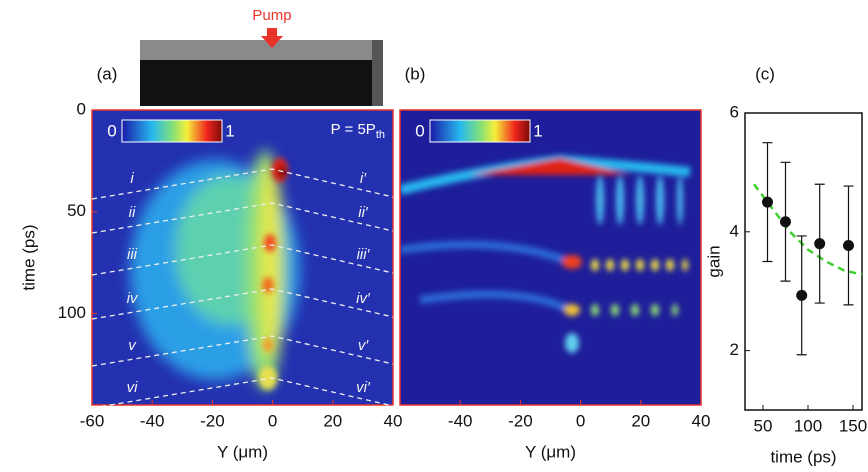 The height and width of the screenshot is (472, 868). What do you see at coordinates (734, 230) in the screenshot?
I see `y-tick-label: 4` at bounding box center [734, 230].